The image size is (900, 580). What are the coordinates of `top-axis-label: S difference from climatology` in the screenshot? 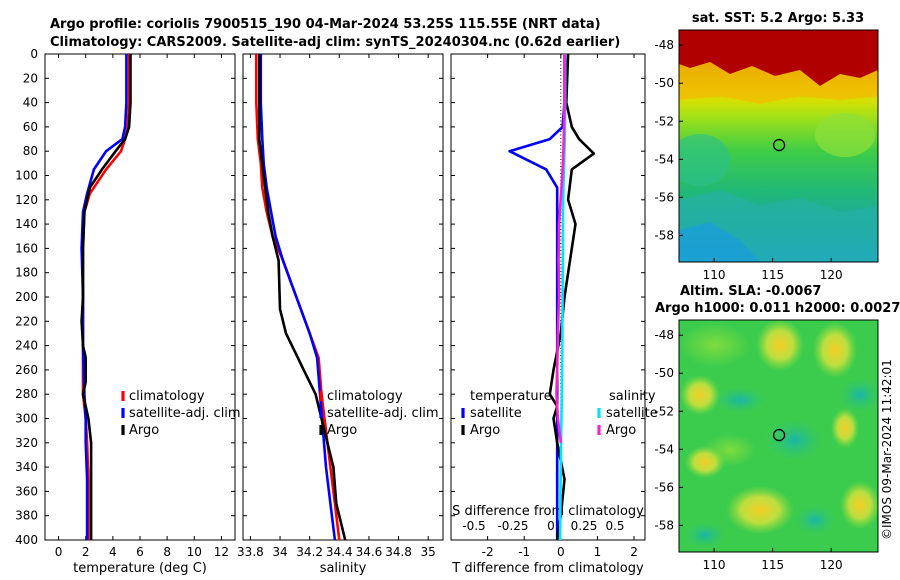 It's located at (548, 511).